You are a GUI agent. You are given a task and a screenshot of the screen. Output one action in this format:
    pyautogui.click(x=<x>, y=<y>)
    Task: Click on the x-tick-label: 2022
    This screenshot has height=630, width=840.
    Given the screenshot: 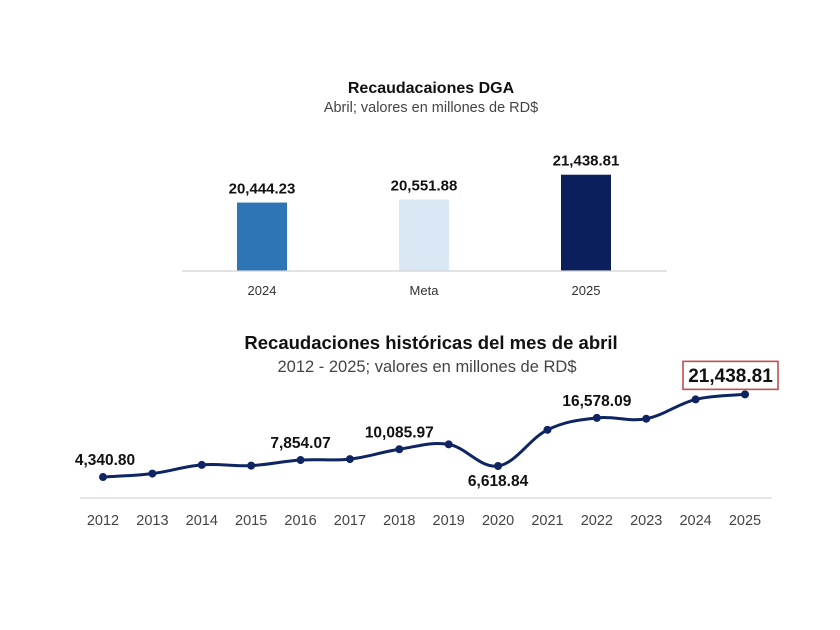 What is the action you would take?
    pyautogui.click(x=597, y=521)
    